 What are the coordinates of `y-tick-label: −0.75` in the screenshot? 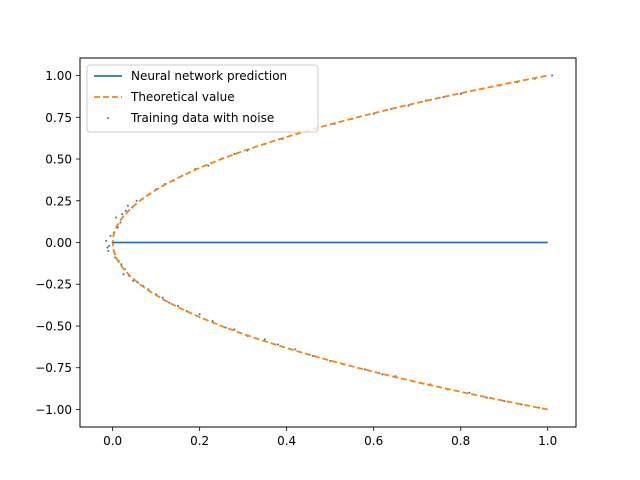 It's located at (53, 368).